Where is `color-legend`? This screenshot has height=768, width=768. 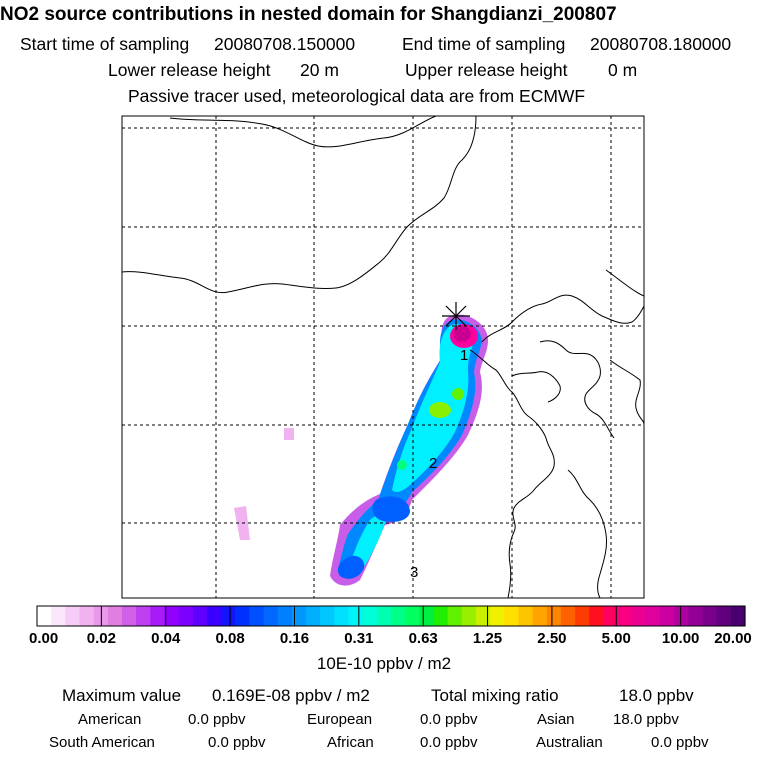 color-legend is located at coordinates (391, 616).